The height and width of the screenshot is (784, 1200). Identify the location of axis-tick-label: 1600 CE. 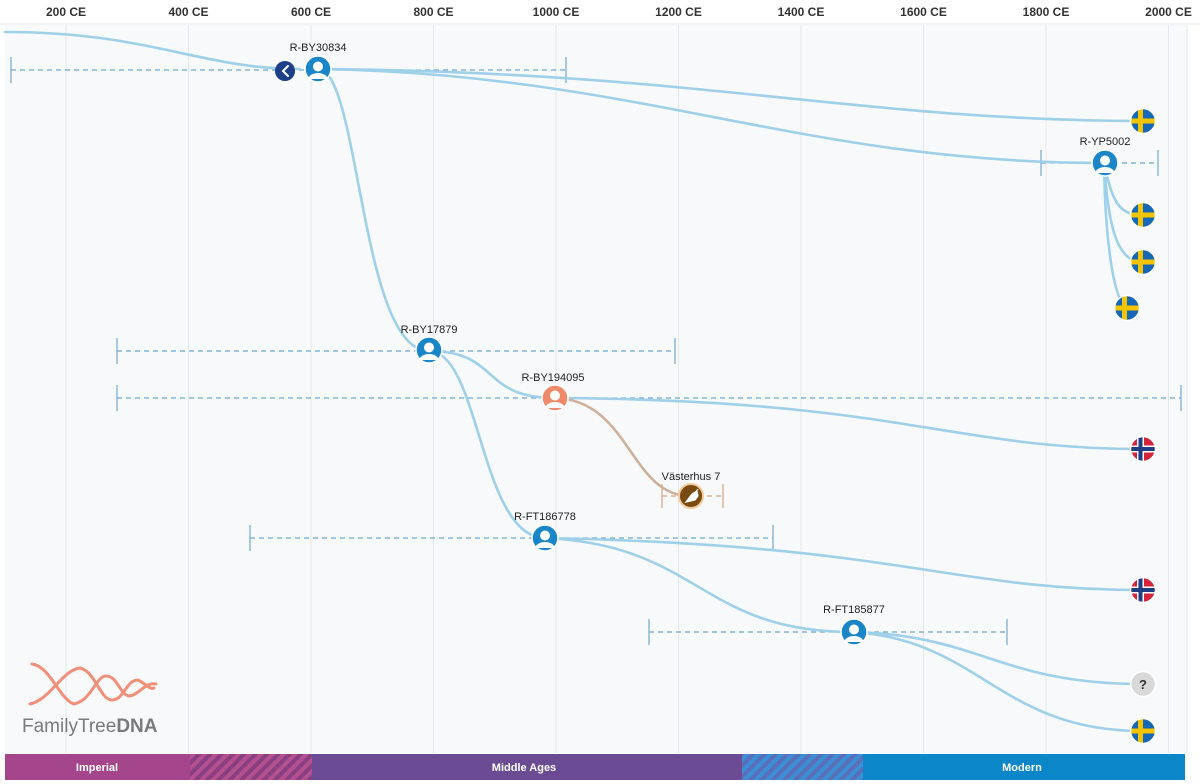
(923, 12).